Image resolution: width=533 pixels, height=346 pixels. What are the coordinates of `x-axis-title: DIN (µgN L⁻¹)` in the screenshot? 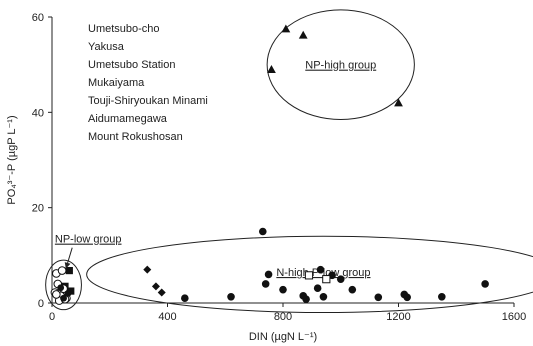 It's located at (283, 337).